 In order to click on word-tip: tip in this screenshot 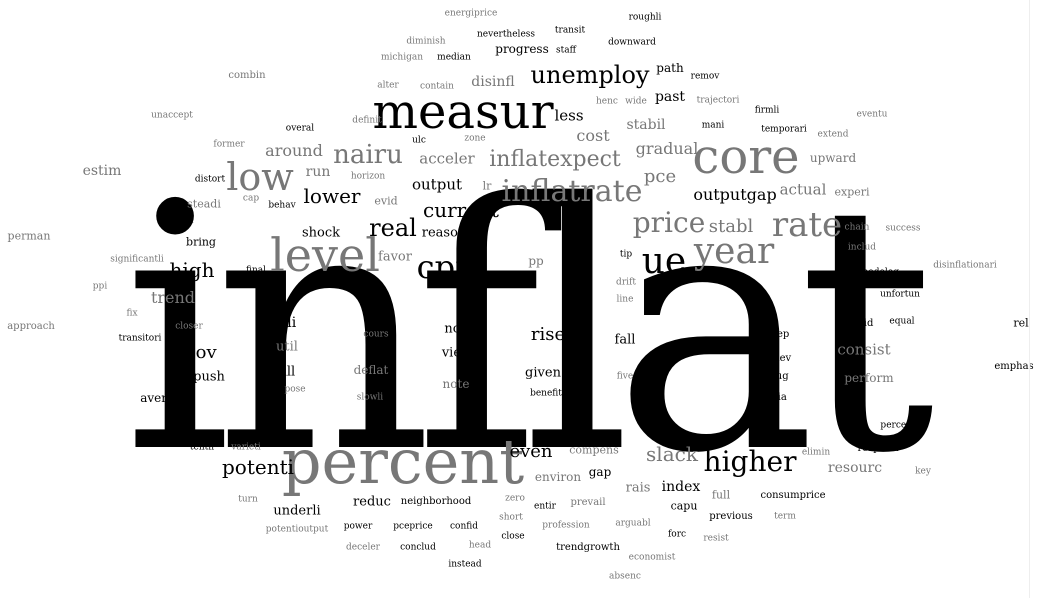, I will do `click(626, 254)`.